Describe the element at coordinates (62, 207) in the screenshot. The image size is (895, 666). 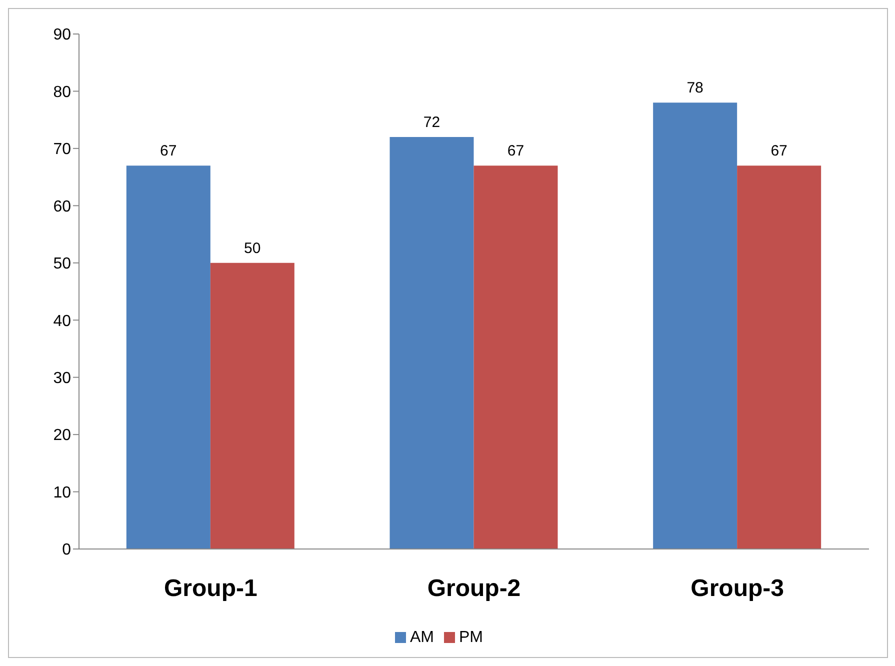
I see `y-tick-label: 60` at that location.